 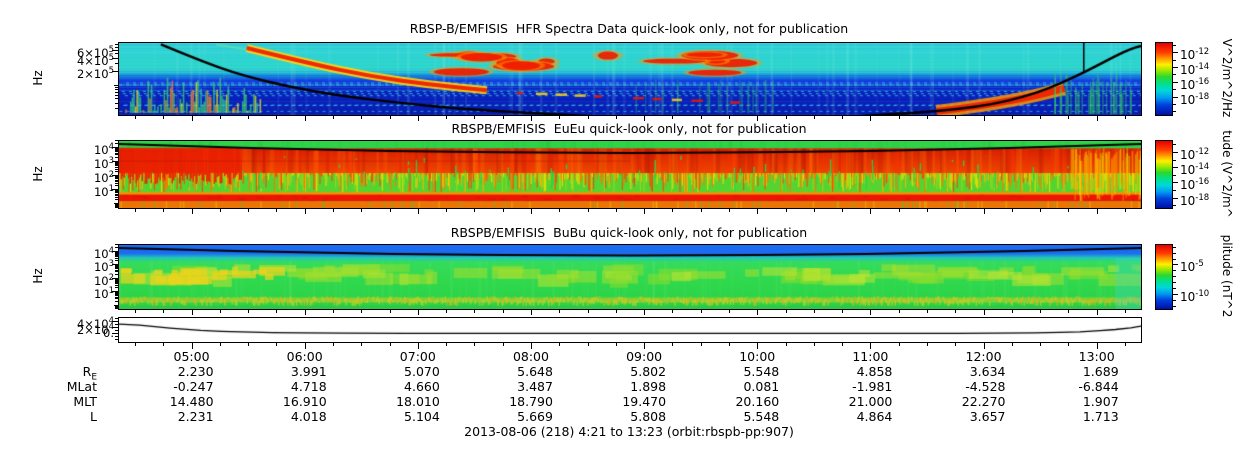 I want to click on y-tick-label: 2×105, so click(x=95, y=74).